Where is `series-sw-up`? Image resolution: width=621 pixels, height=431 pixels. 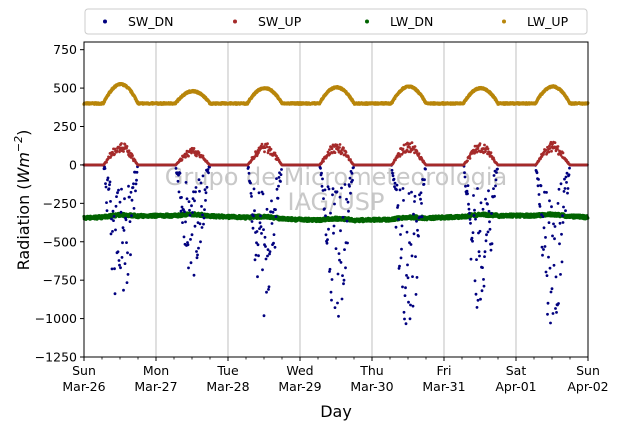 series-sw-up is located at coordinates (335, 153).